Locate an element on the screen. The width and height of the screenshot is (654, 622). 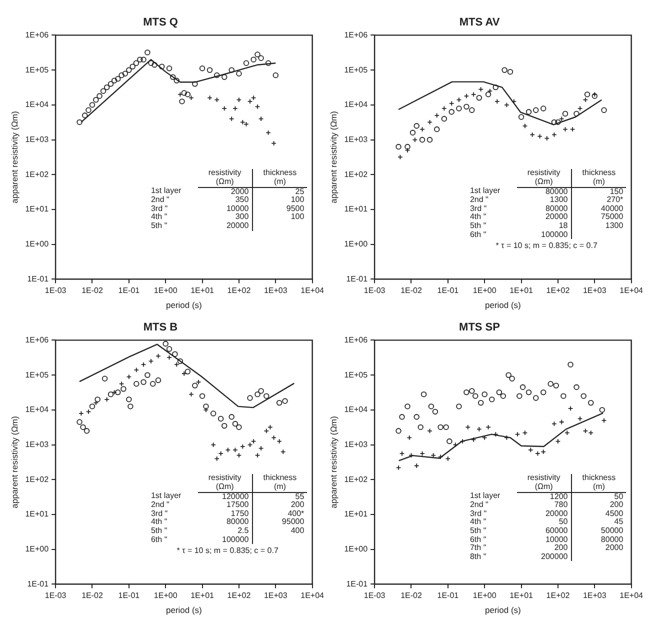
y-tick-label: 1E+03 is located at coordinates (356, 444).